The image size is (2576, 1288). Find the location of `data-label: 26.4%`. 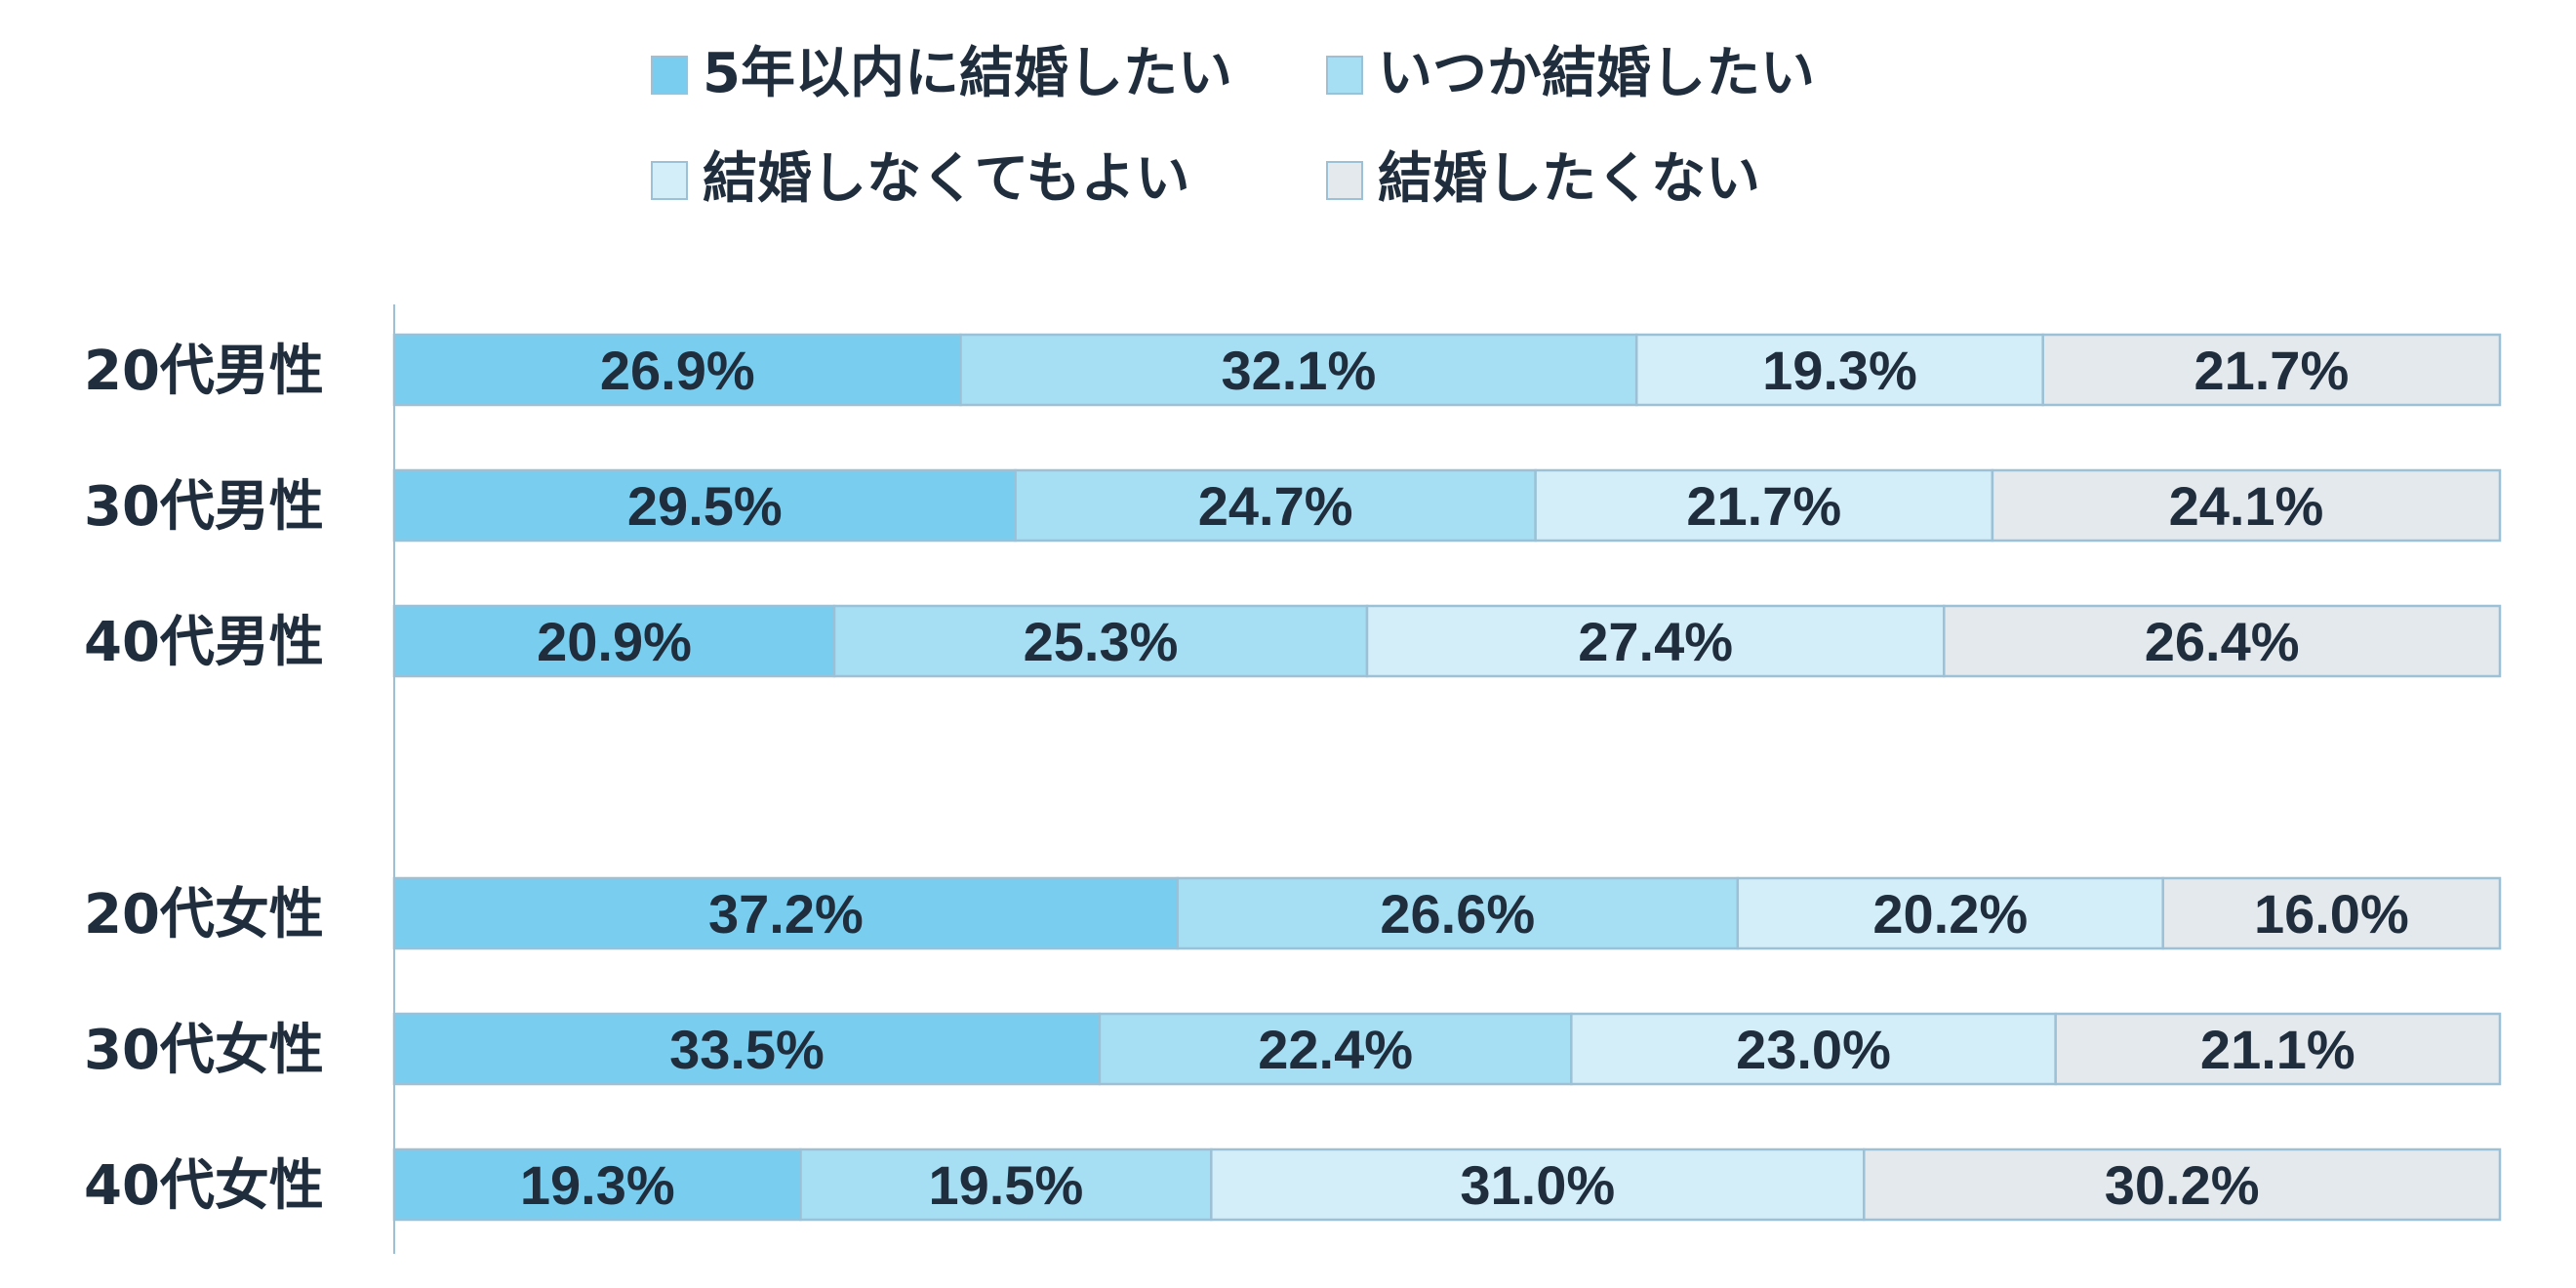

data-label: 26.4% is located at coordinates (2222, 641).